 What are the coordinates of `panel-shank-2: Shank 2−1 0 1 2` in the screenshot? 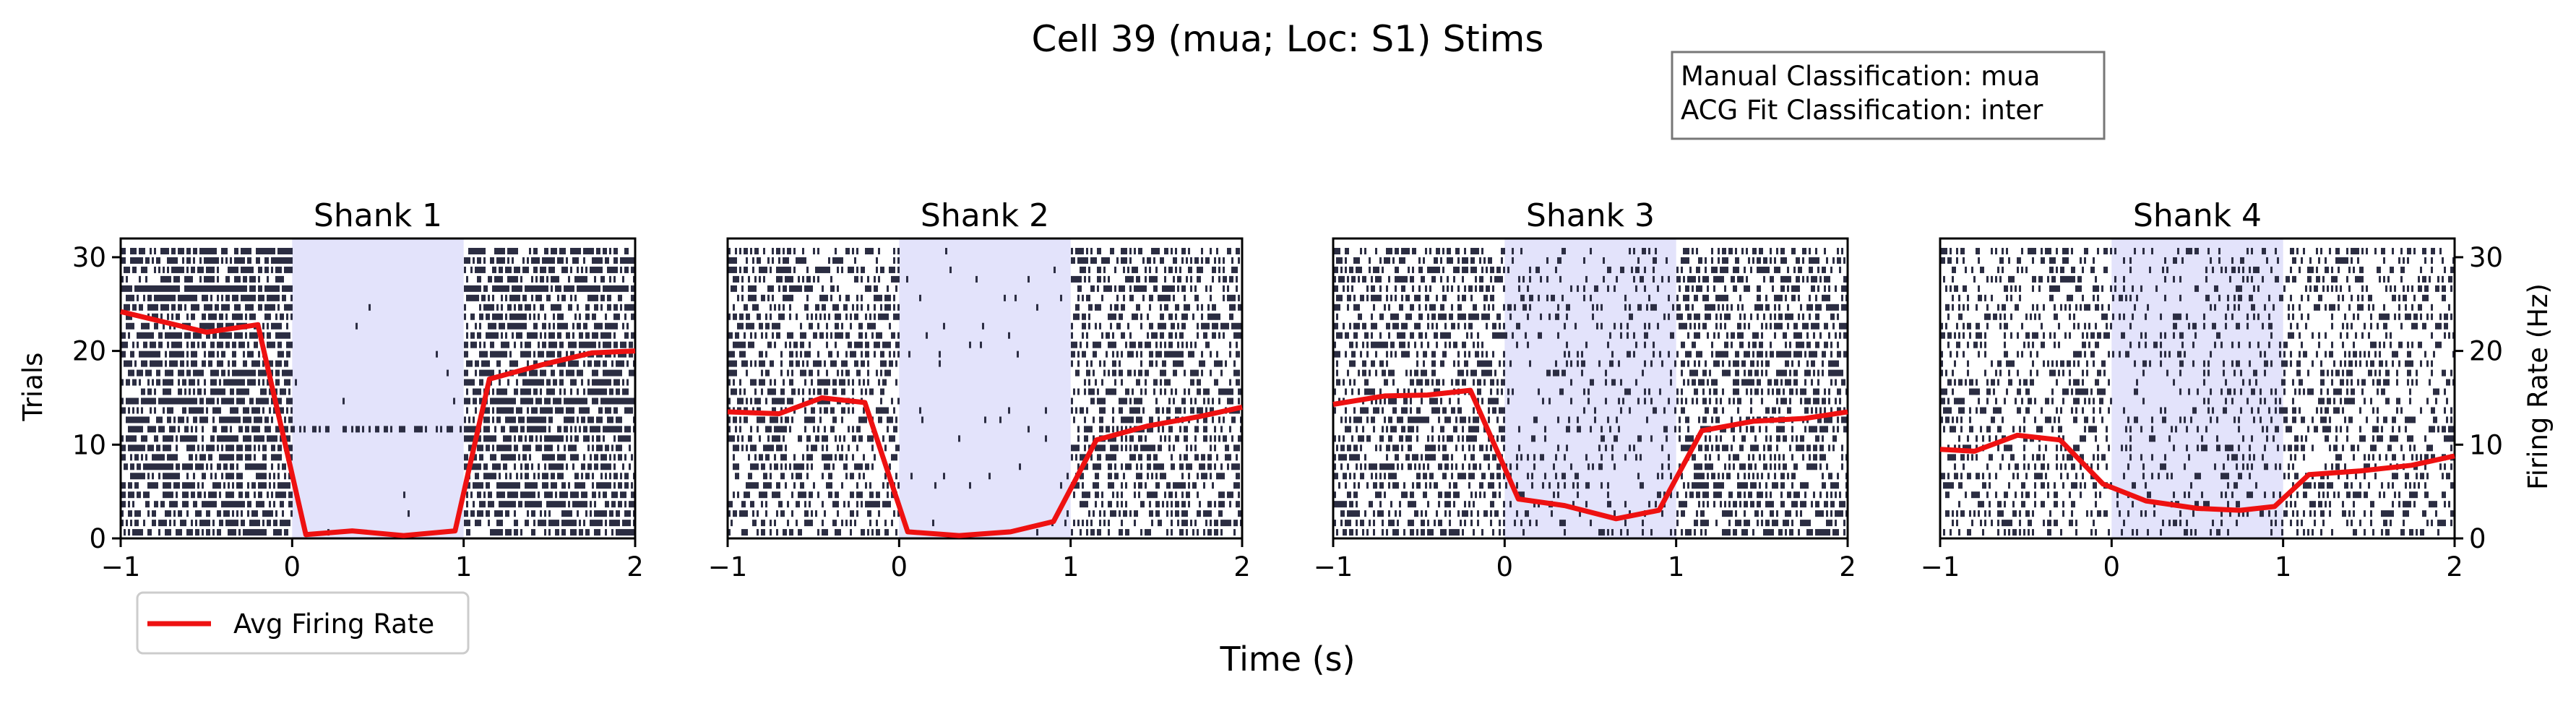 It's located at (979, 389).